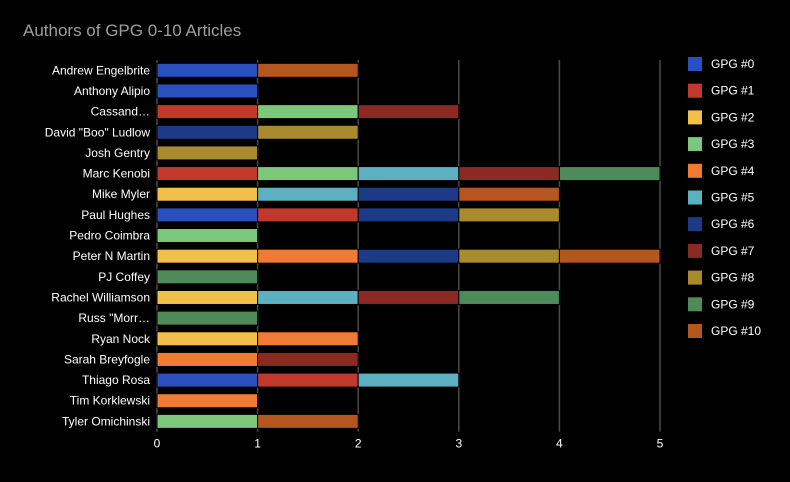 The image size is (790, 482). Describe the element at coordinates (559, 444) in the screenshot. I see `x-tick-label: 4` at that location.